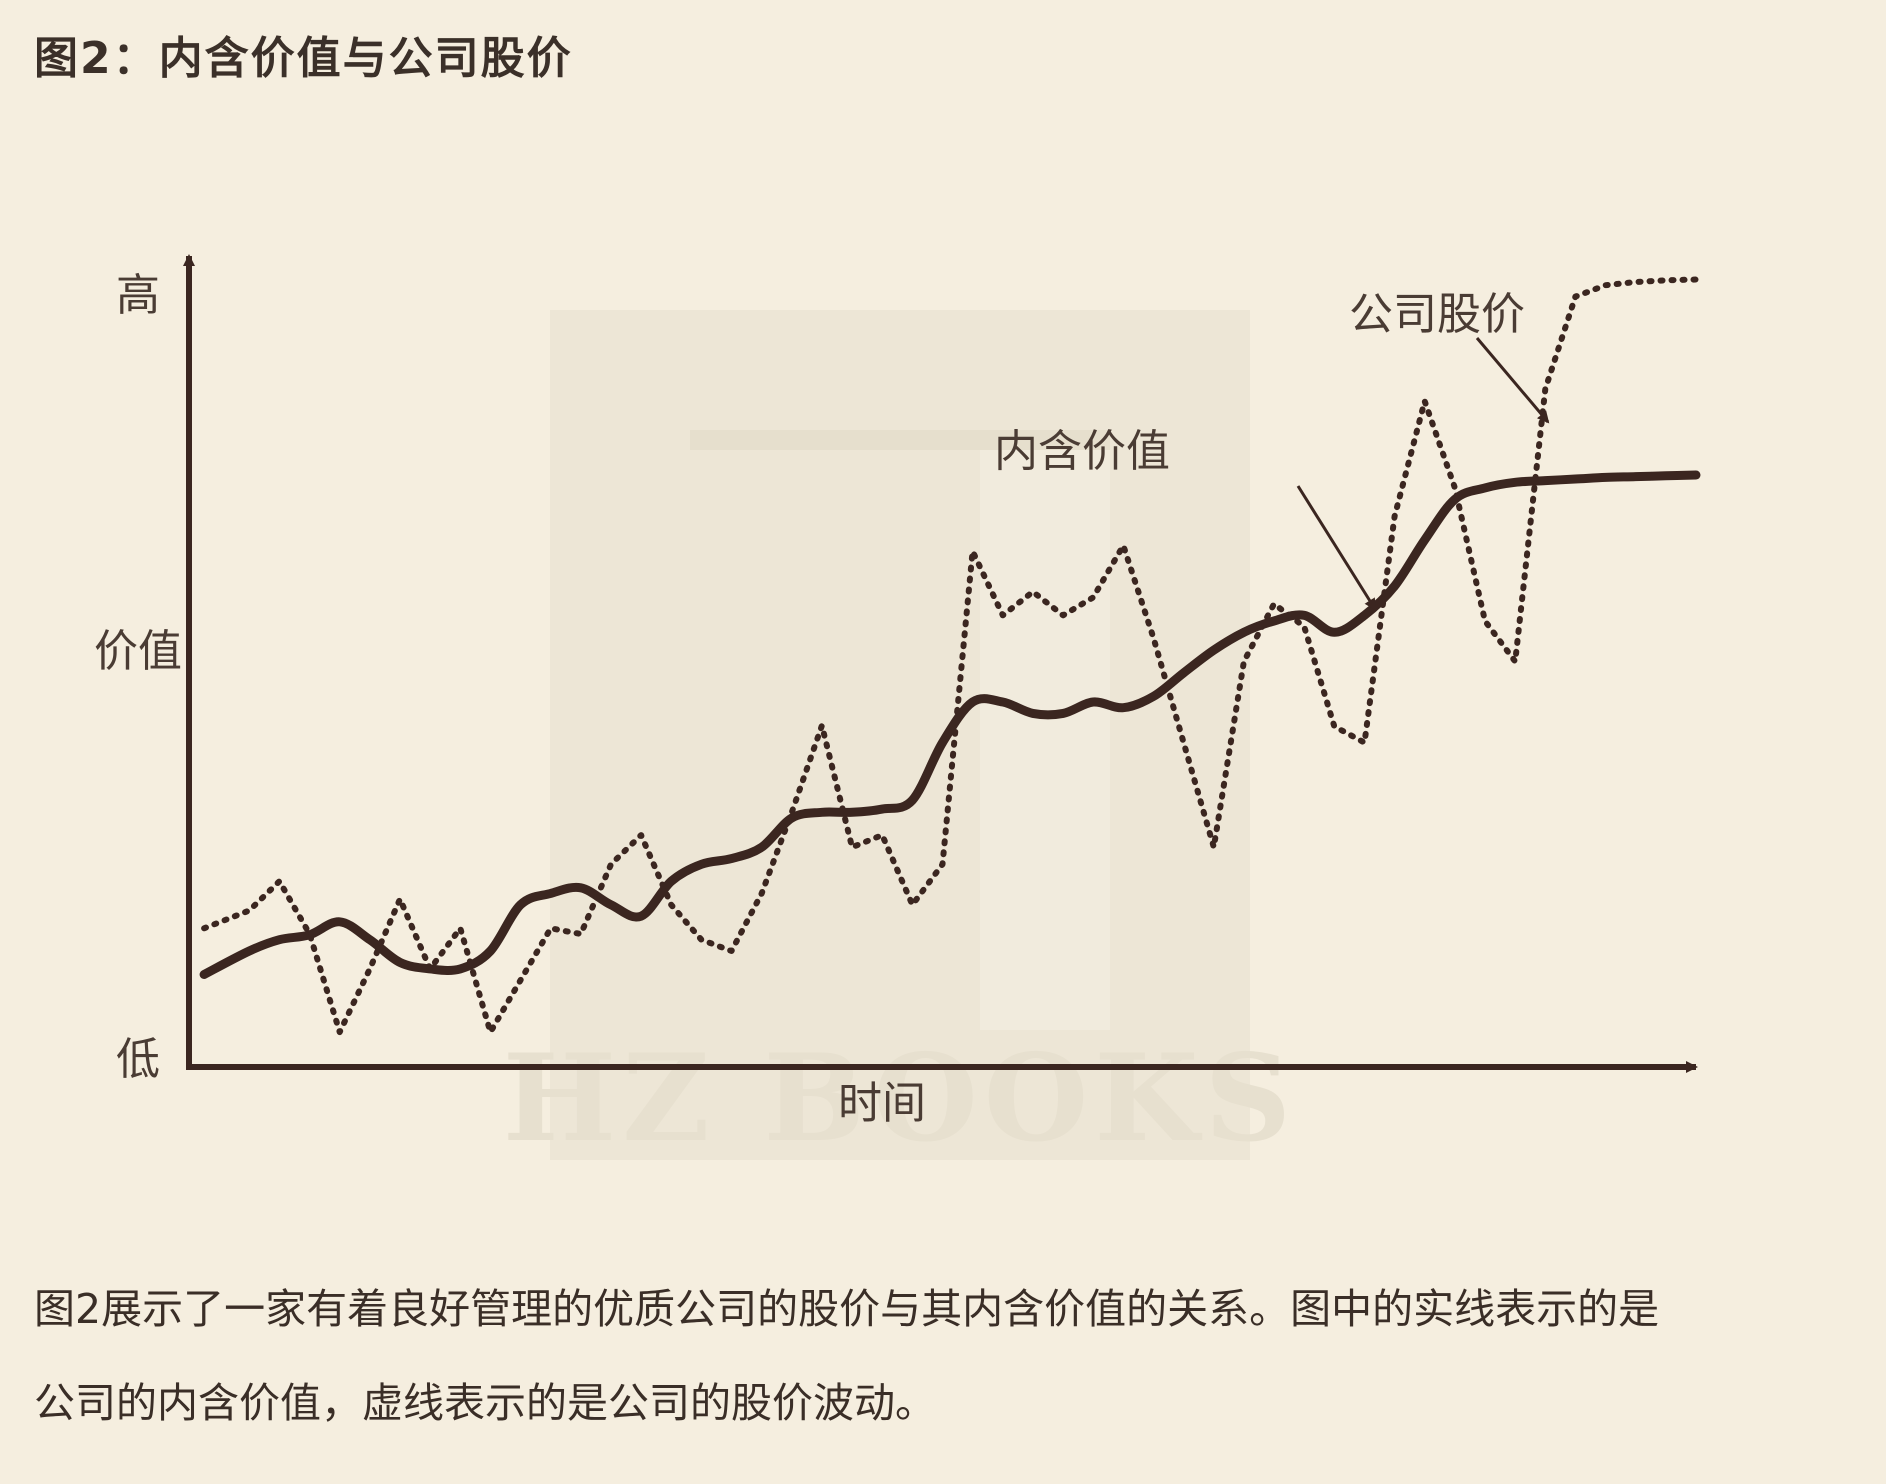 This screenshot has width=1886, height=1484. What do you see at coordinates (138, 295) in the screenshot?
I see `y-high-label: 高` at bounding box center [138, 295].